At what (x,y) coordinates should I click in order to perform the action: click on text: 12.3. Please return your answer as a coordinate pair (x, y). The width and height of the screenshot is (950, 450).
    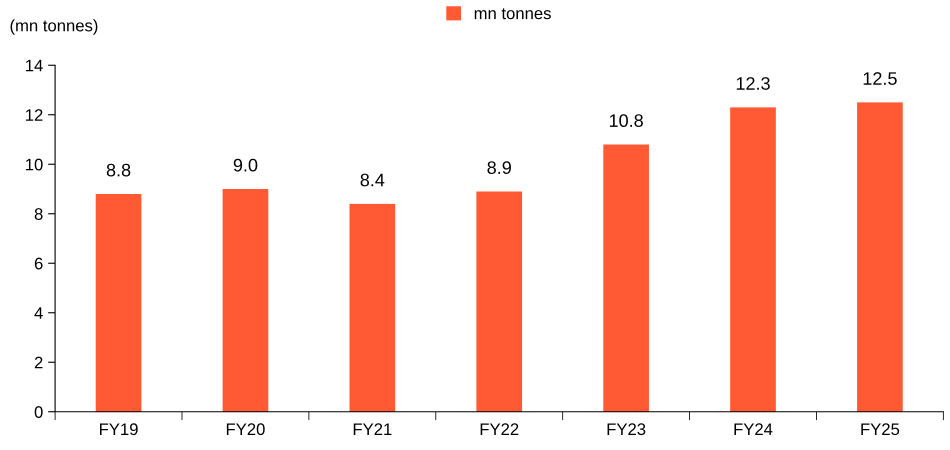
    Looking at the image, I should click on (753, 83).